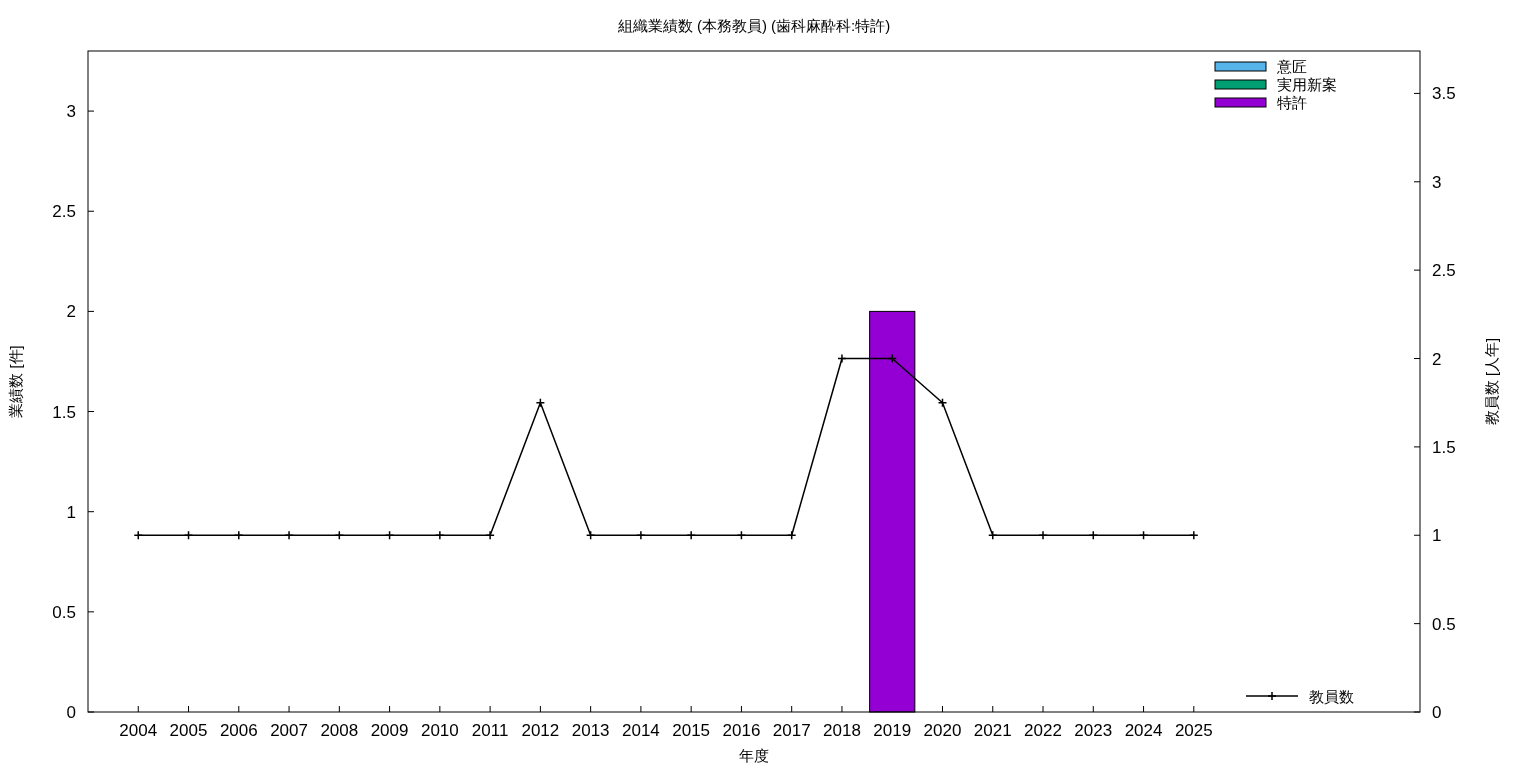 The image size is (1536, 768). Describe the element at coordinates (1043, 730) in the screenshot. I see `x-tick-label: 2022` at that location.